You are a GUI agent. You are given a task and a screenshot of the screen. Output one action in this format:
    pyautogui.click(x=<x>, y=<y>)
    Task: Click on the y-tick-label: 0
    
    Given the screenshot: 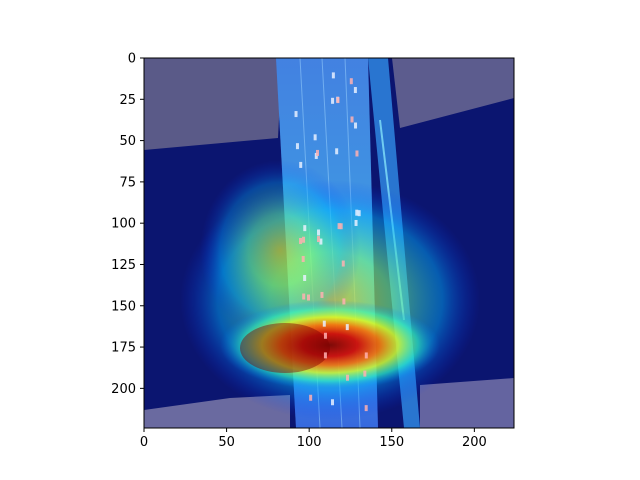 What is the action you would take?
    pyautogui.click(x=132, y=59)
    